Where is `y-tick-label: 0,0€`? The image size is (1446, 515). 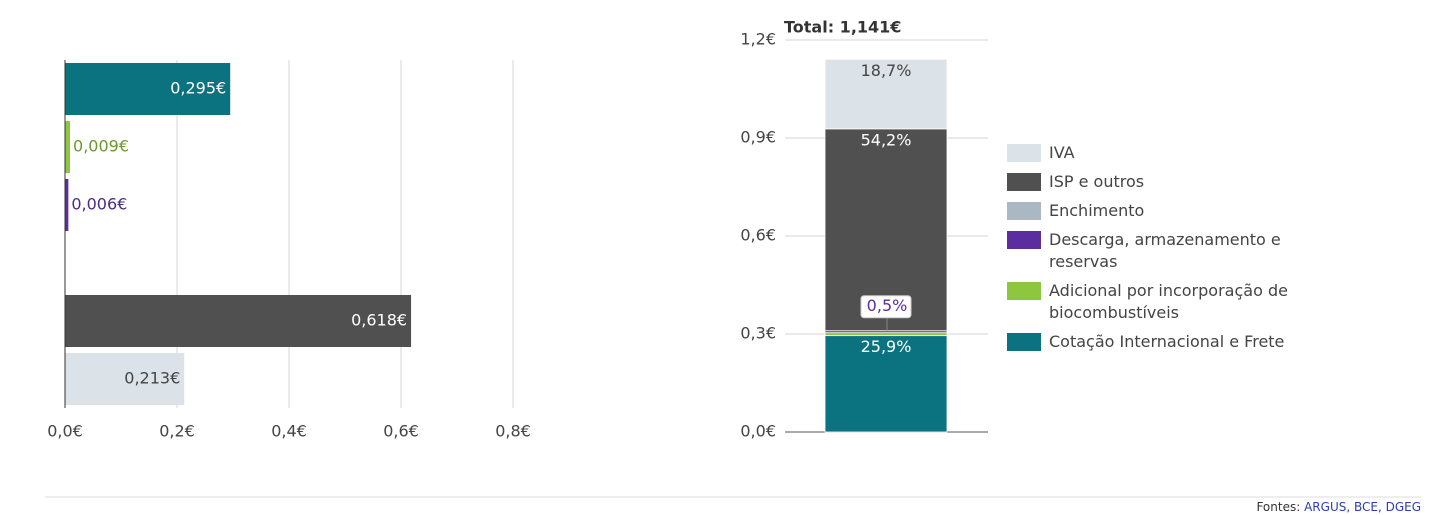 y-tick-label: 0,0€ is located at coordinates (758, 431).